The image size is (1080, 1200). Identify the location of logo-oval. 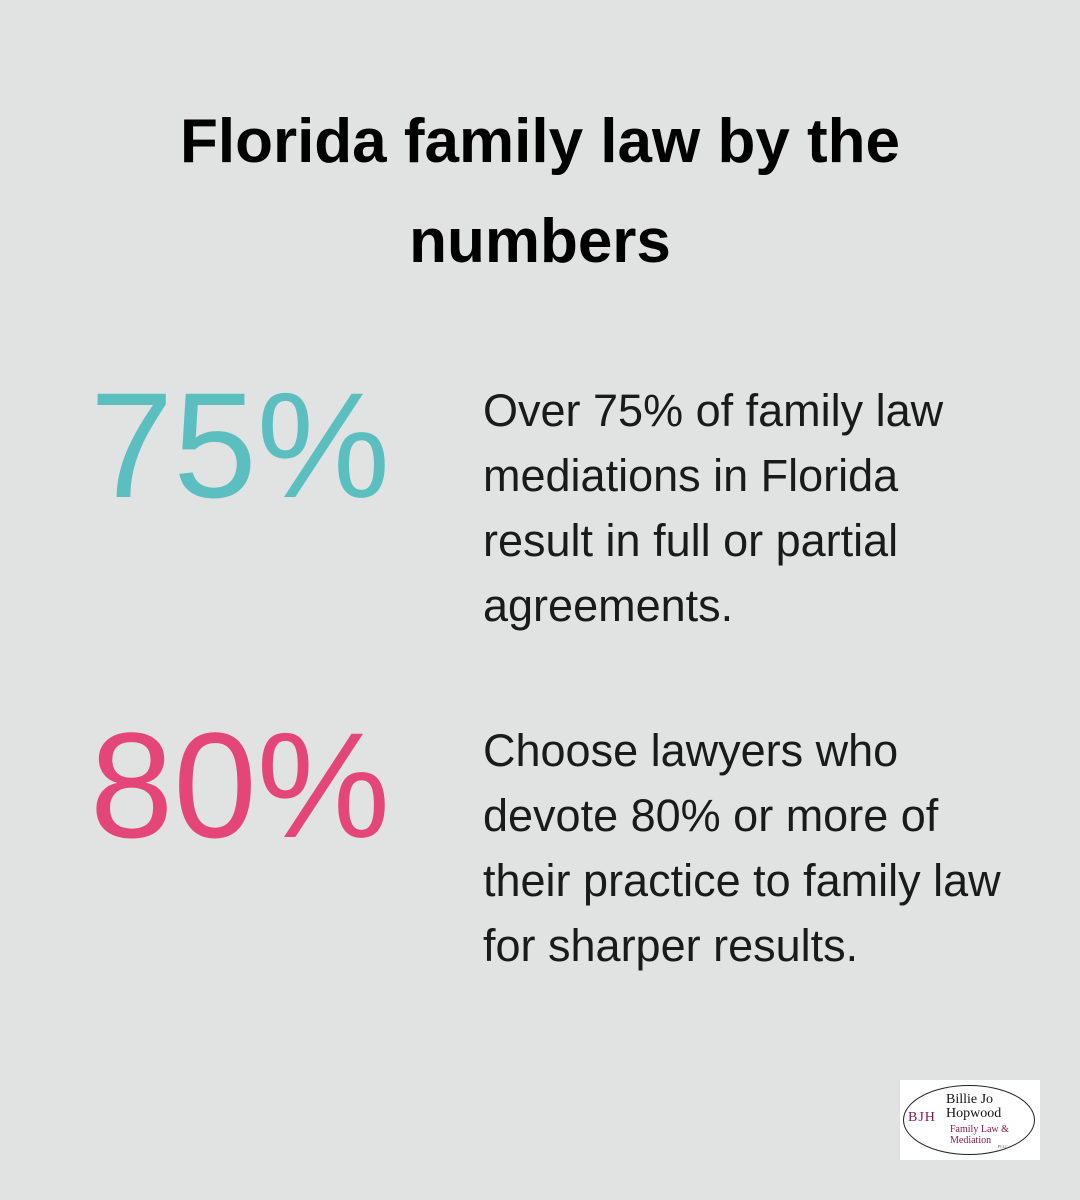
(969, 1120).